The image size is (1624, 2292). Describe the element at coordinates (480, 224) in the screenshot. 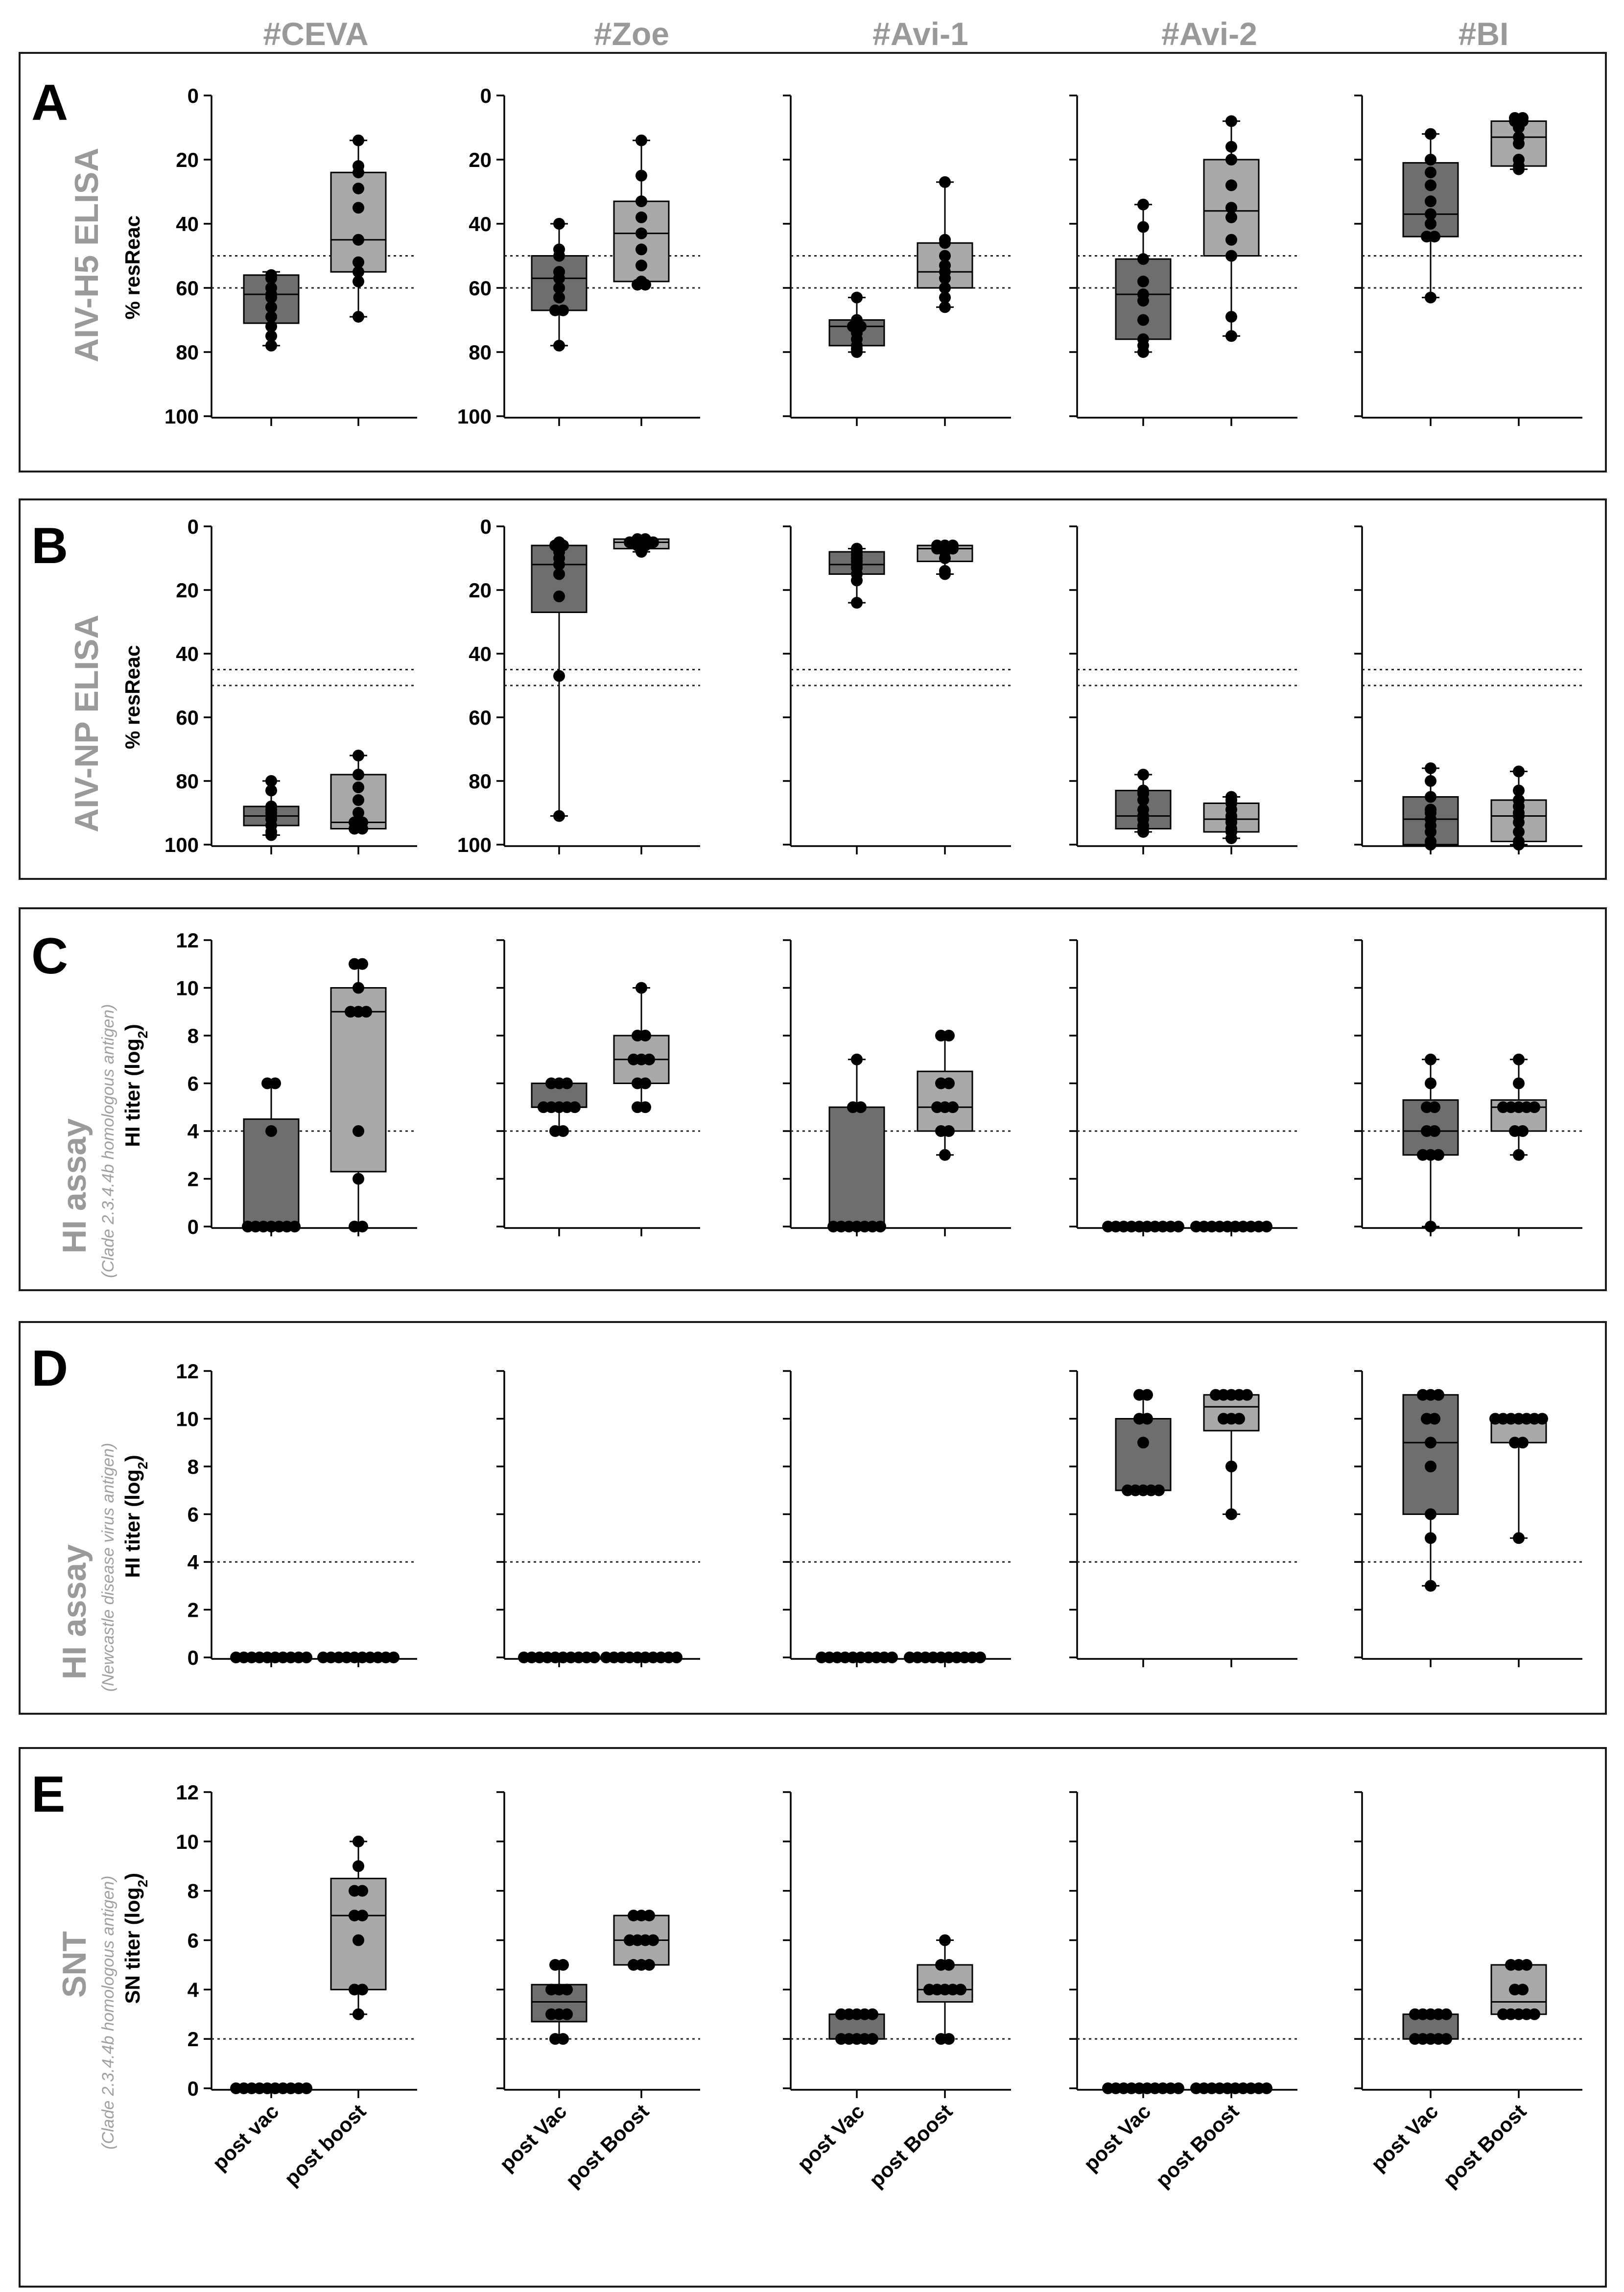

I see `y-tick-label: 40` at that location.